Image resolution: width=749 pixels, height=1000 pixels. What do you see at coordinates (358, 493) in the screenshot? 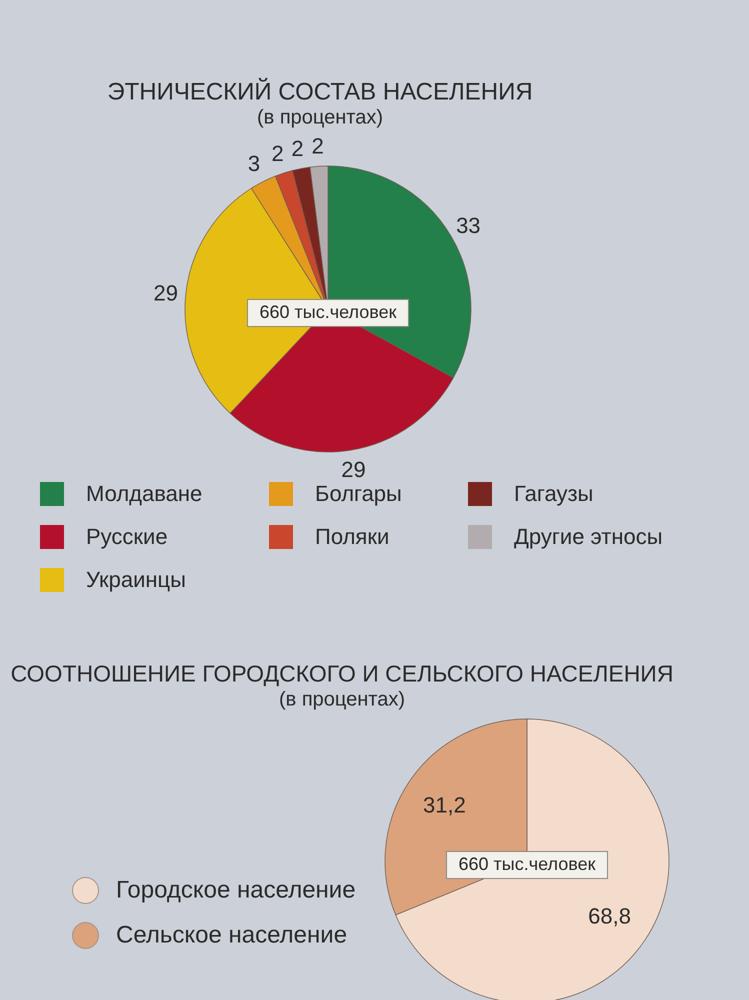
I see `legend-label: Болгары` at bounding box center [358, 493].